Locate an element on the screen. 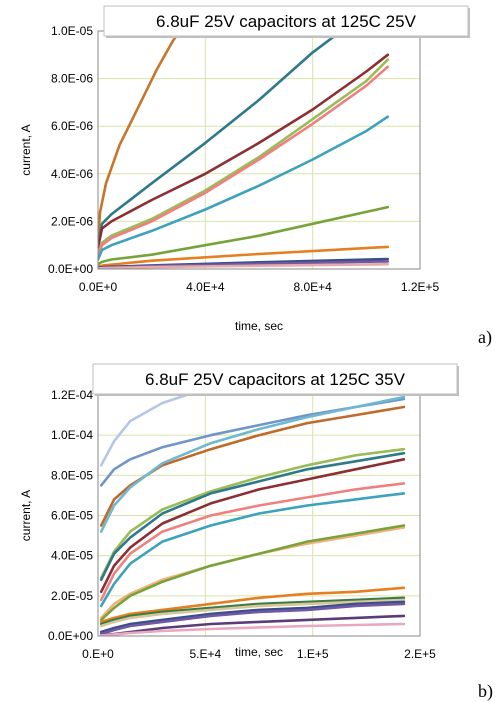 This screenshot has height=702, width=500. x-tick-label: 8.0E+4 is located at coordinates (312, 287).